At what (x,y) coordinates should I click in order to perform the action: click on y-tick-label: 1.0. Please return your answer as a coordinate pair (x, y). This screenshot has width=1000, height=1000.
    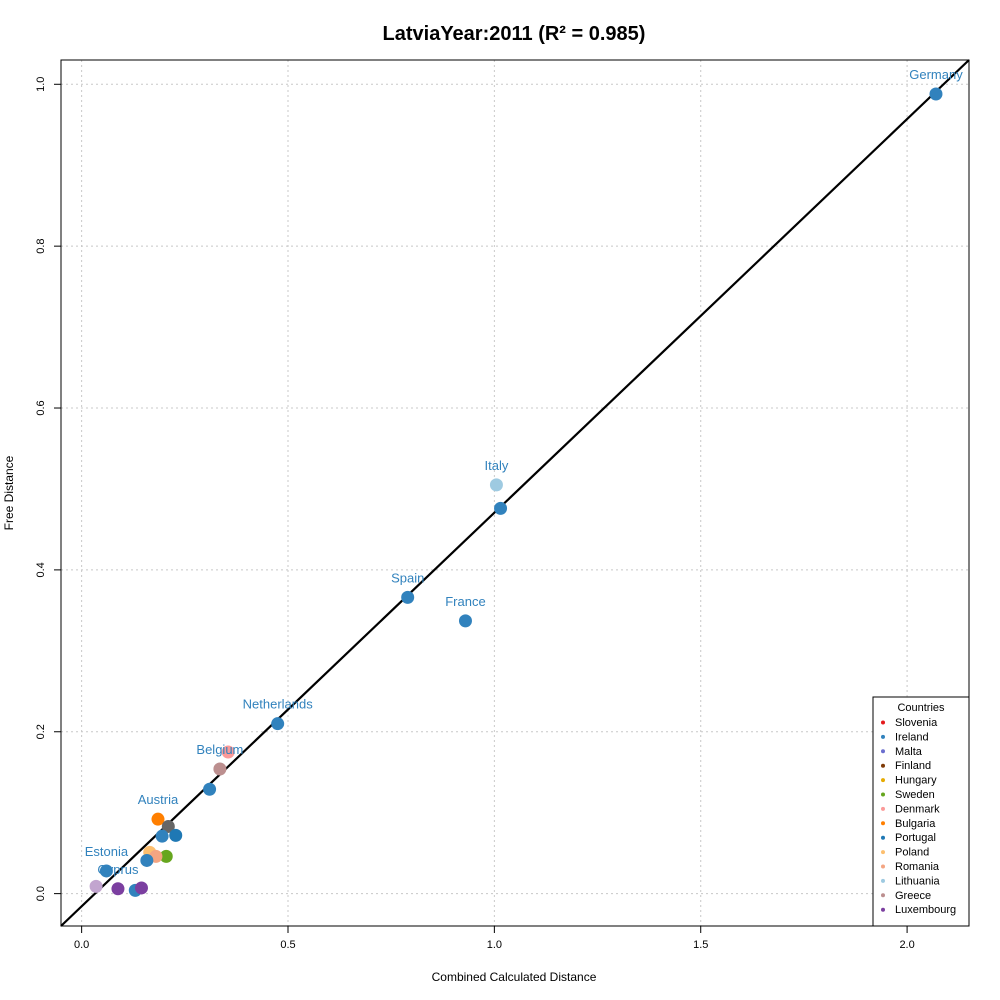
    Looking at the image, I should click on (41, 84).